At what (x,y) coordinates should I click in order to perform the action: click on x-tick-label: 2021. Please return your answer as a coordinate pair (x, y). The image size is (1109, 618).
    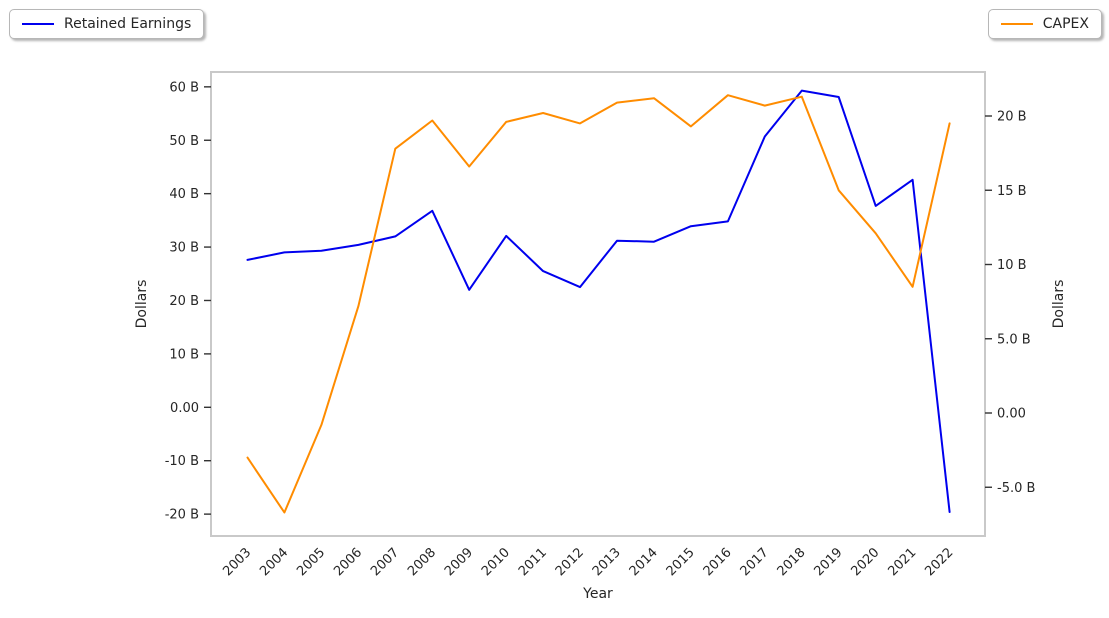
    Looking at the image, I should click on (902, 562).